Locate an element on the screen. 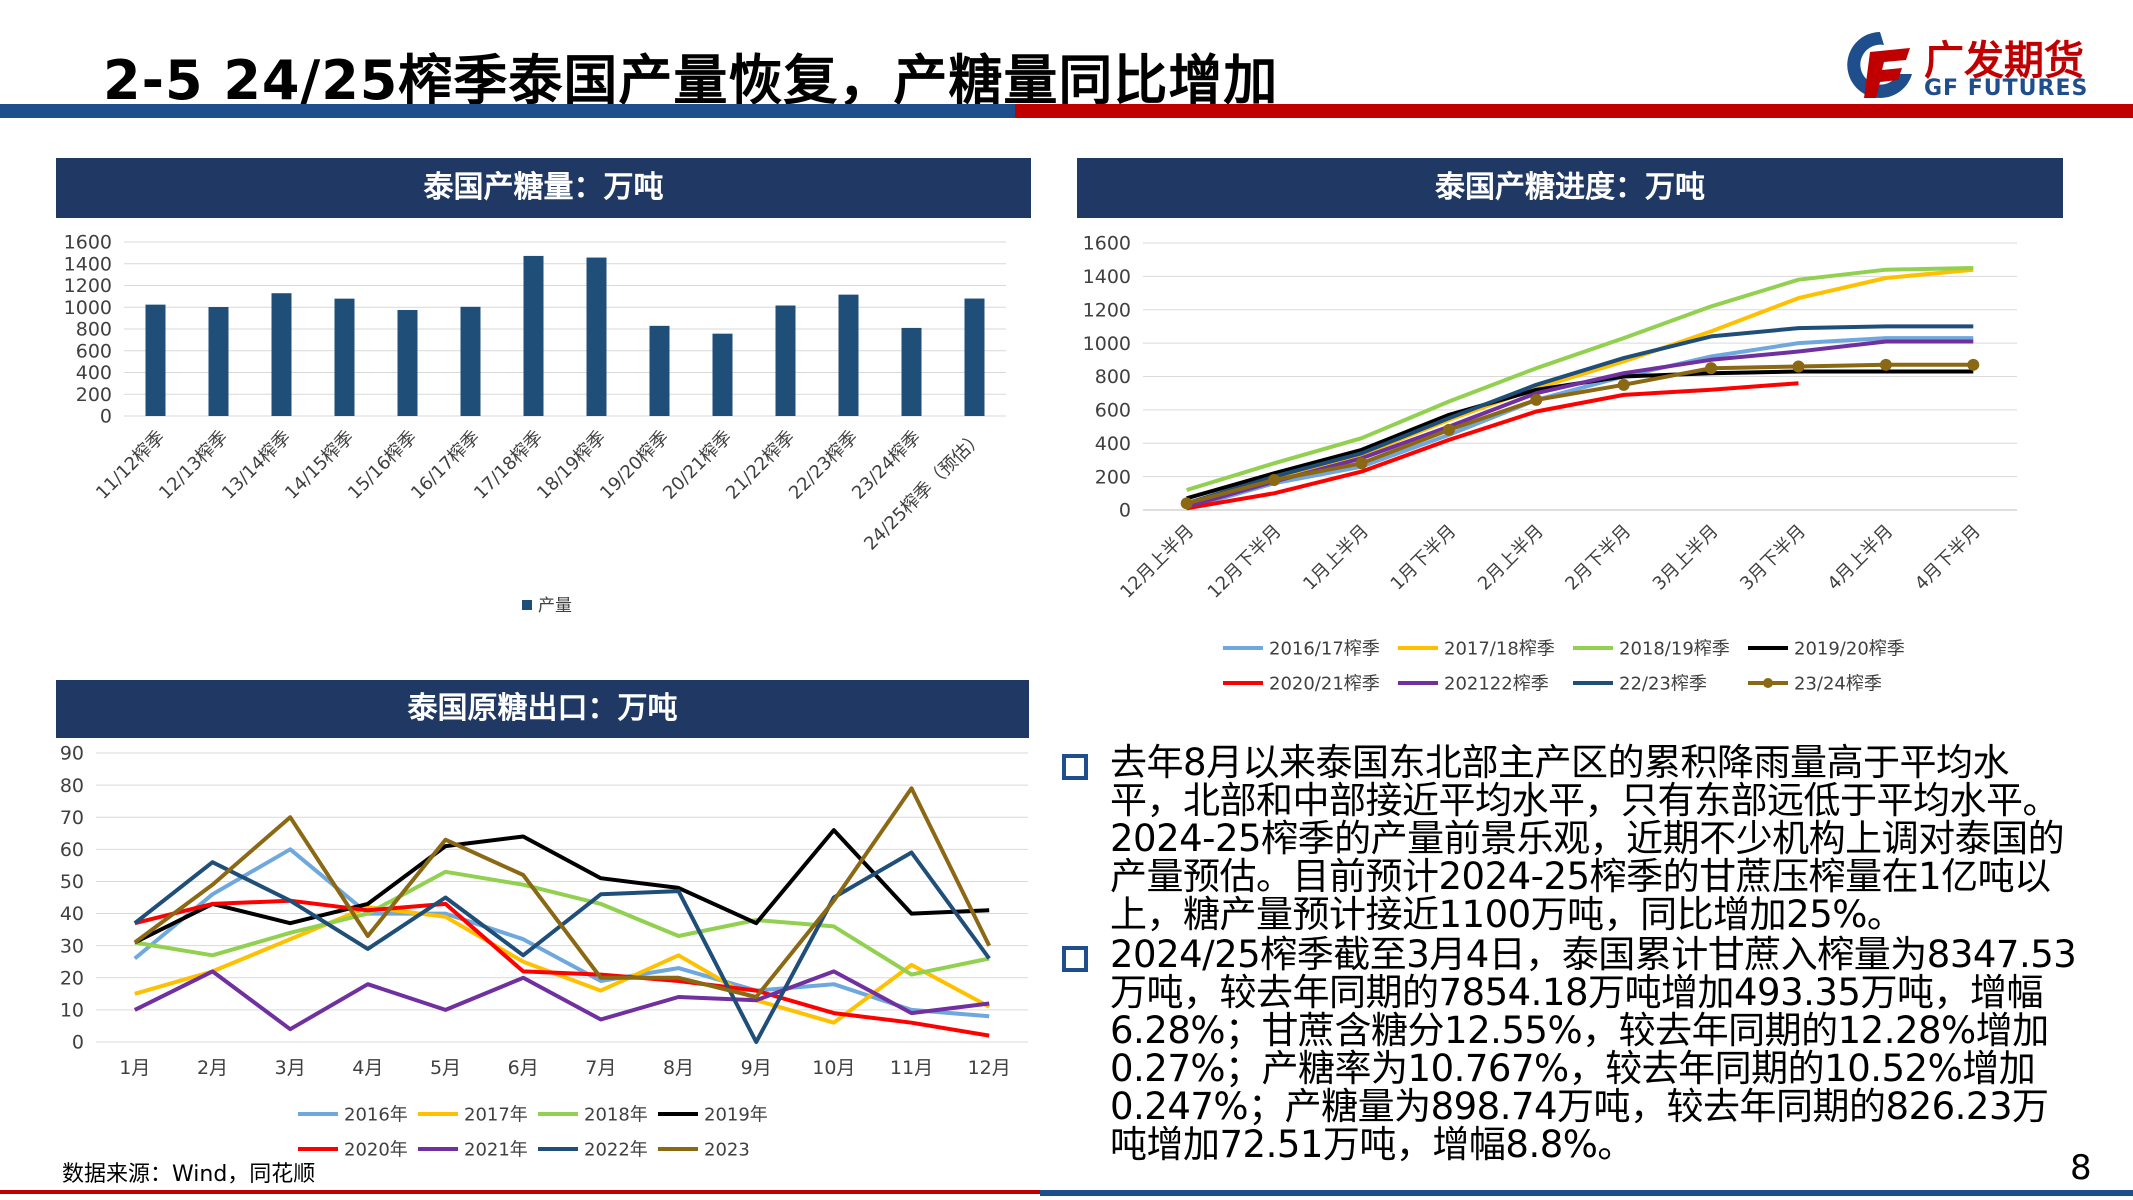 Image resolution: width=2133 pixels, height=1200 pixels. legend-label: 2020/21榨季 is located at coordinates (1324, 683).